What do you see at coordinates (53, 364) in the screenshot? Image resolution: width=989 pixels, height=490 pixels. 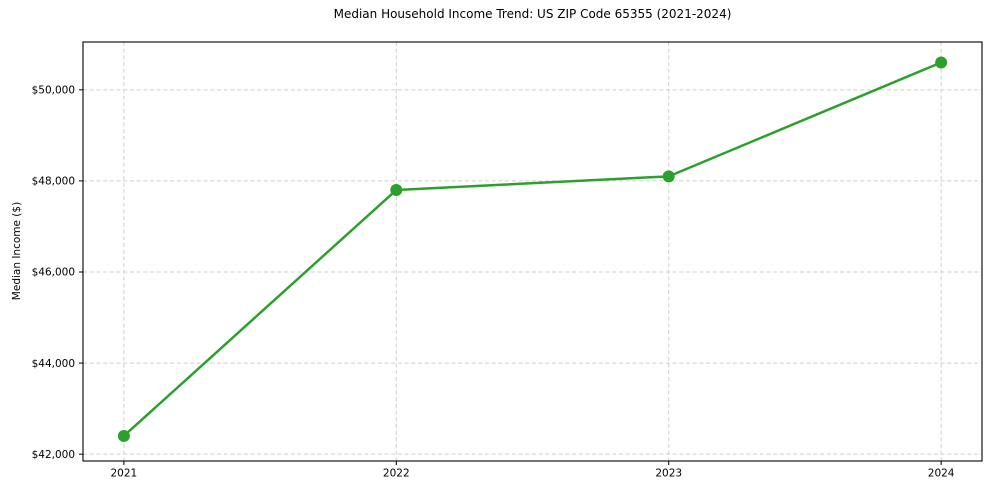 I see `y-tick-label: $44,000` at bounding box center [53, 364].